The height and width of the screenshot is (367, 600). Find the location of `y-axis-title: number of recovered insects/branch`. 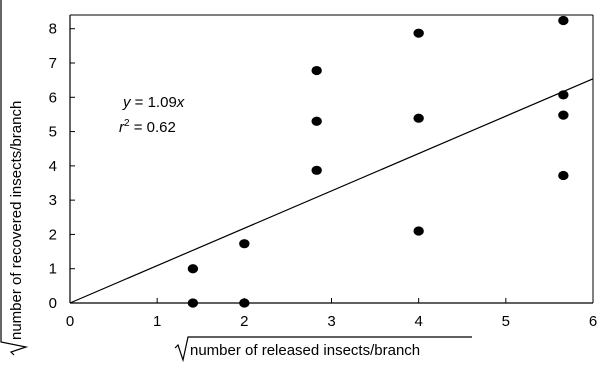

y-axis-title: number of recovered insects/branch is located at coordinates (14, 178).